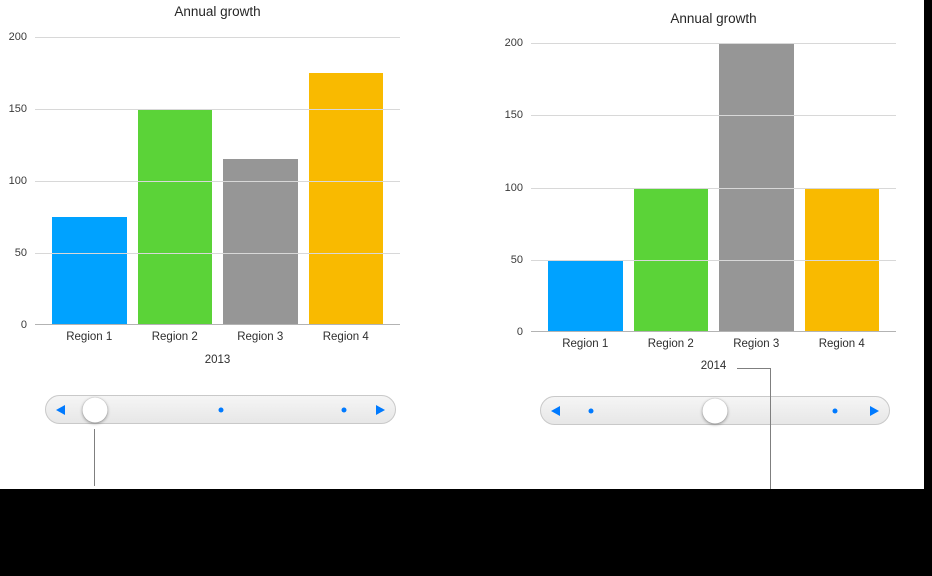 The height and width of the screenshot is (576, 932). I want to click on callout-line-right-vertical, so click(770, 428).